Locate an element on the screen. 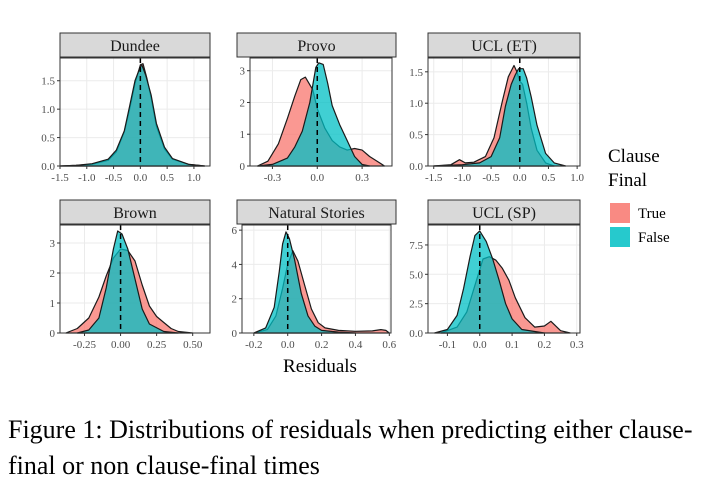 This screenshot has width=720, height=492. x-tick-label: -0.25 is located at coordinates (84, 345).